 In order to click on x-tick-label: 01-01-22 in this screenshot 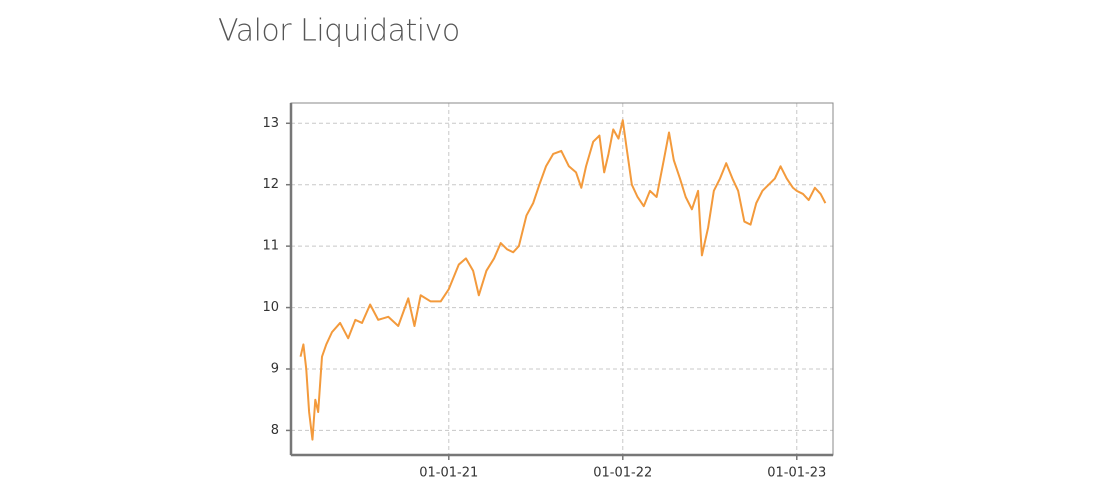, I will do `click(622, 473)`.